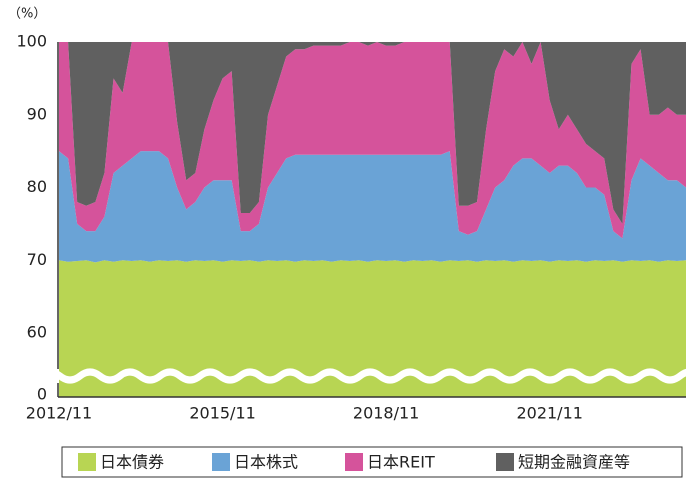 The width and height of the screenshot is (686, 488). I want to click on y-axis-label: （%）, so click(27, 14).